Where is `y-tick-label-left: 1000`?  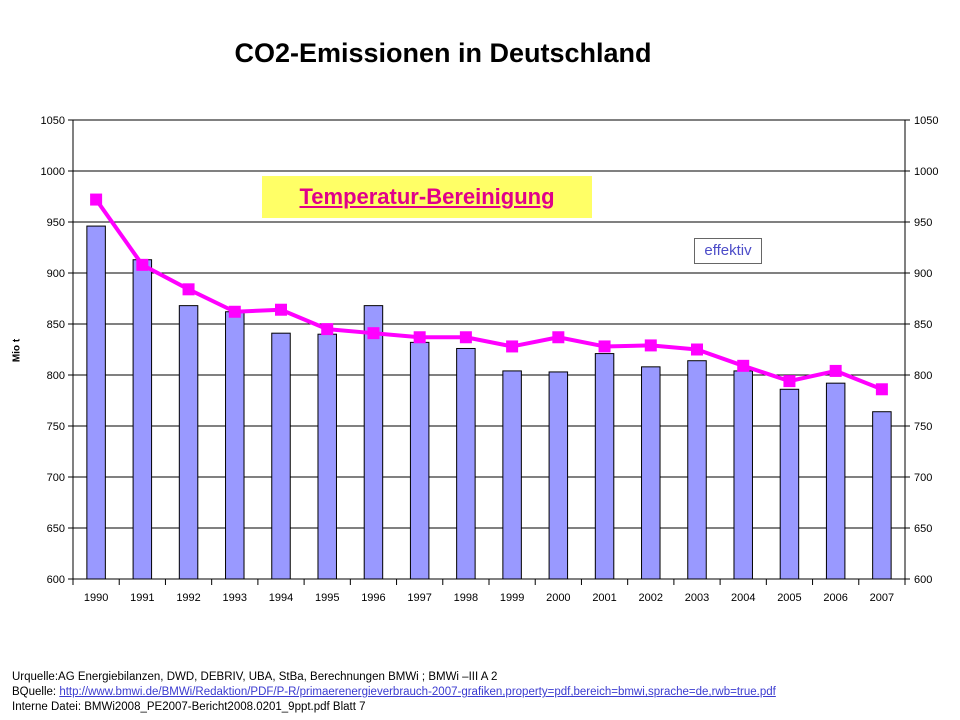
y-tick-label-left: 1000 is located at coordinates (53, 172).